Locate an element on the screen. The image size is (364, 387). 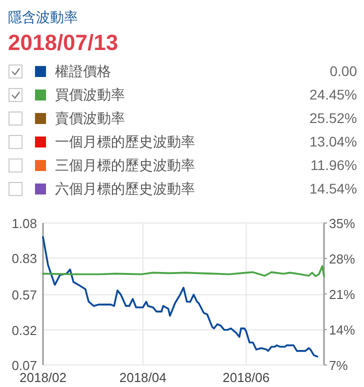
text: 11.96% is located at coordinates (333, 165).